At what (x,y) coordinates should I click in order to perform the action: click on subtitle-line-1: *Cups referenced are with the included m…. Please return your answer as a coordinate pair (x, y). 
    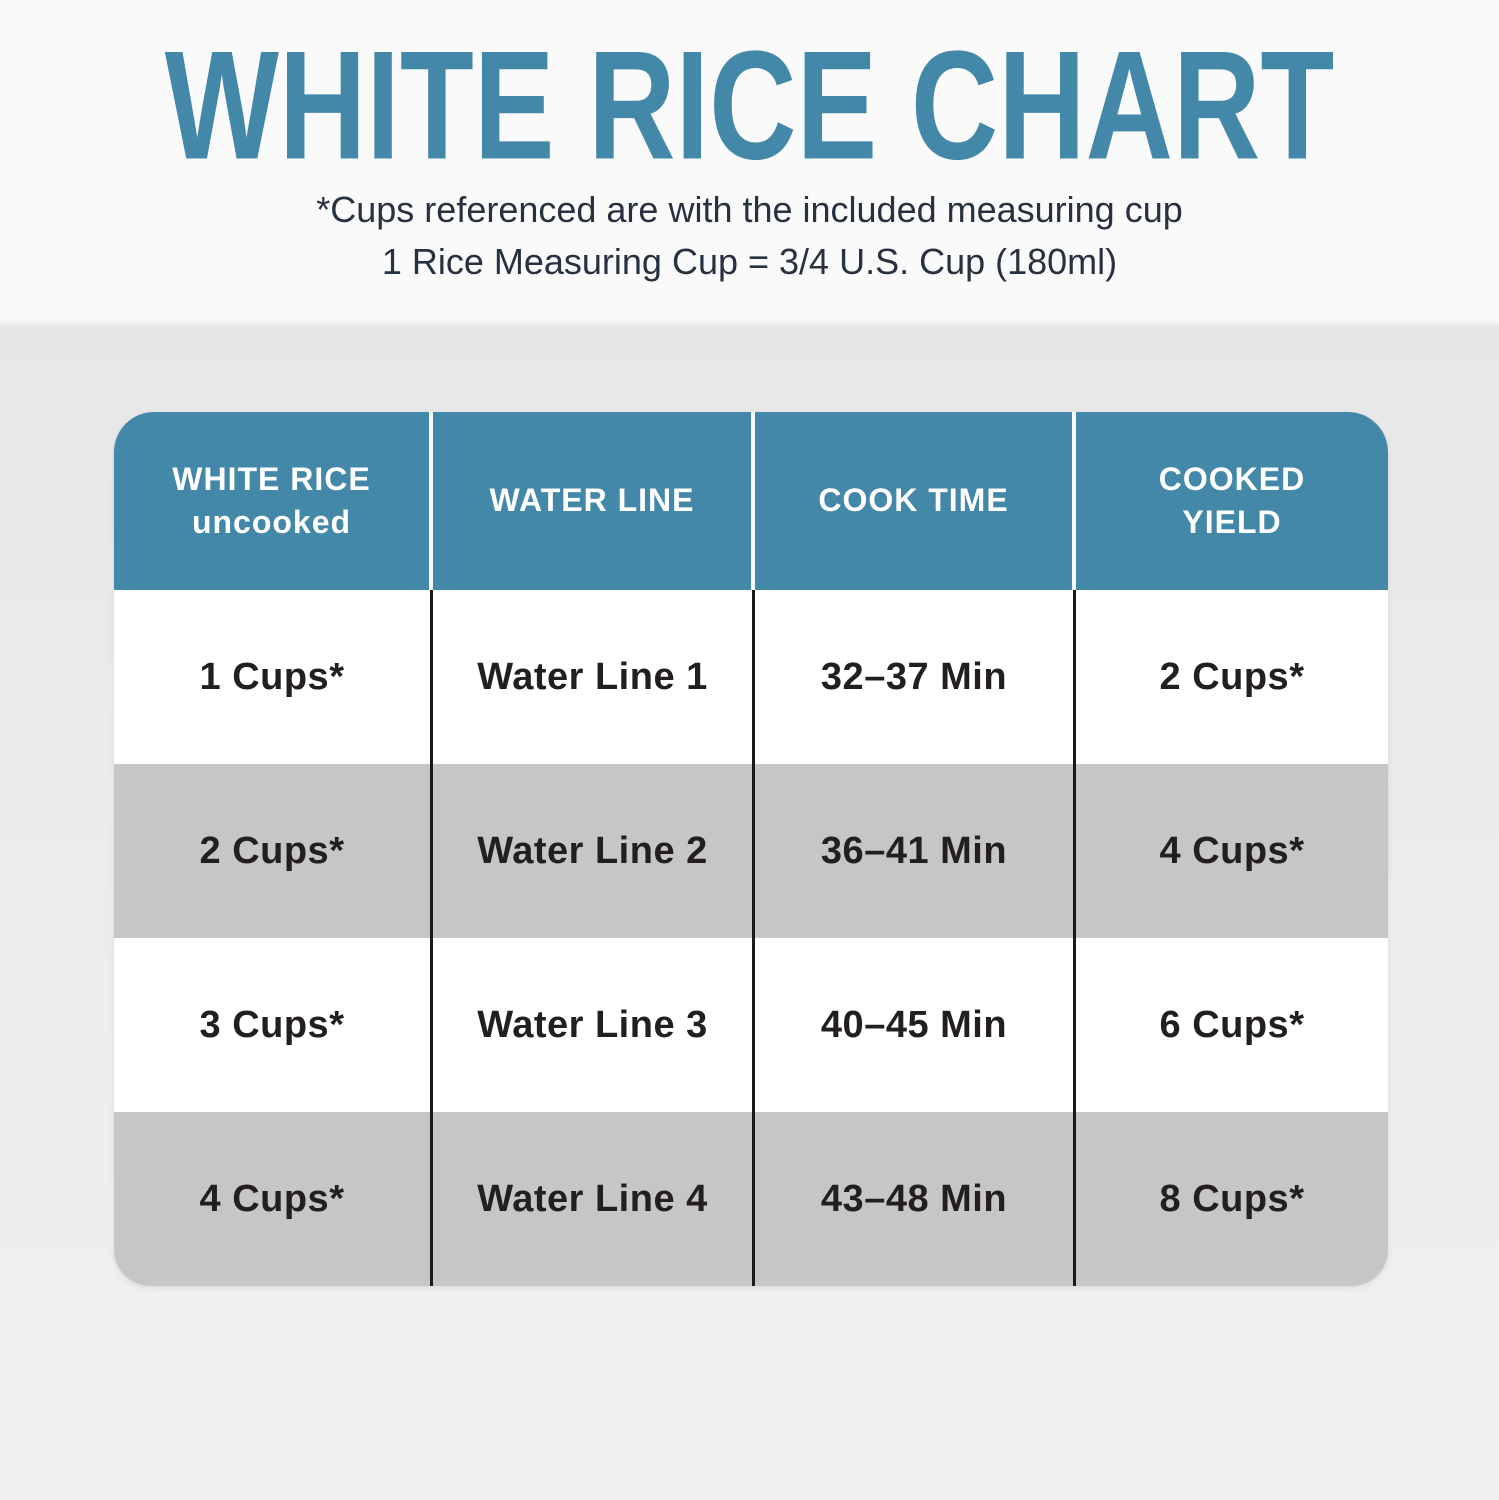
    Looking at the image, I should click on (749, 209).